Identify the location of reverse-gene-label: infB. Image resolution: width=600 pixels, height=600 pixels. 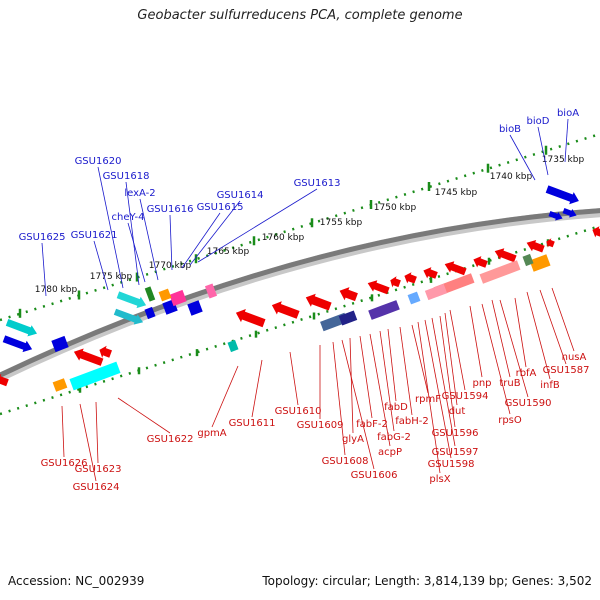
(550, 385).